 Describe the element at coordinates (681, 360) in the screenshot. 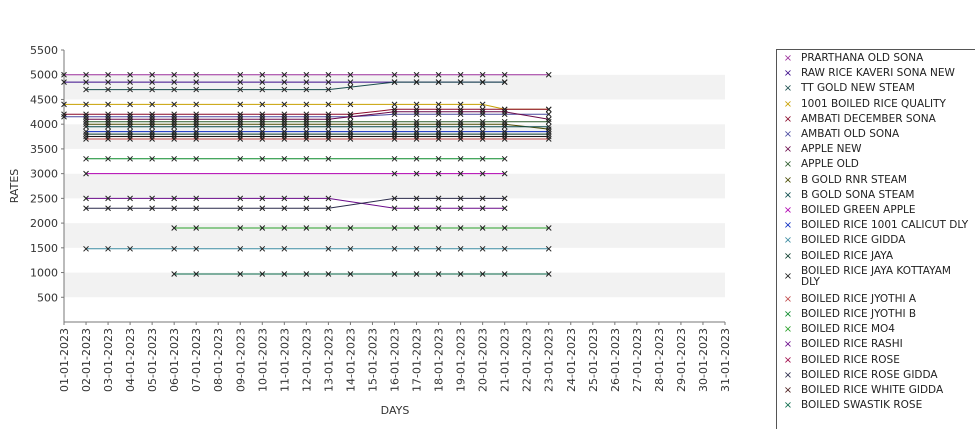

I see `x-tick-label: 29-01-2023` at that location.